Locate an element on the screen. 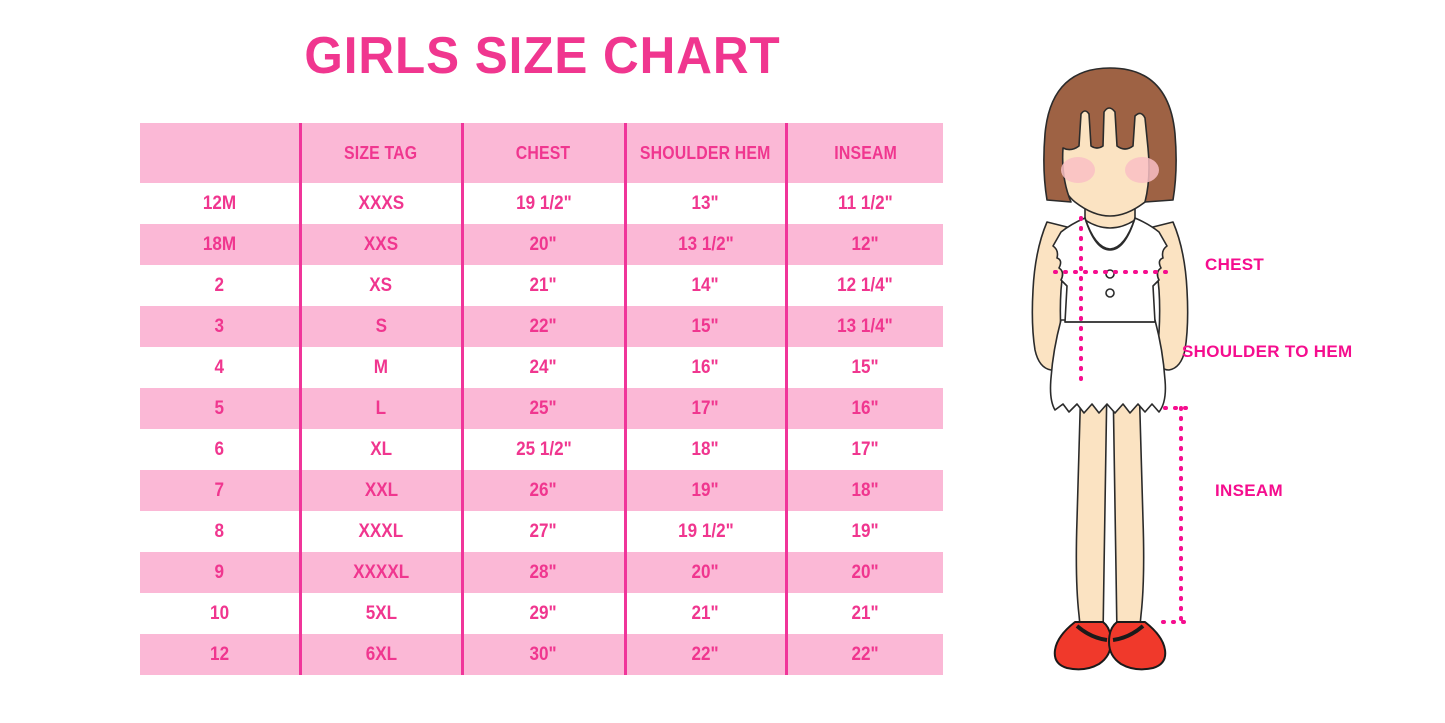 The width and height of the screenshot is (1445, 723). cell-size-tag: XL is located at coordinates (382, 449).